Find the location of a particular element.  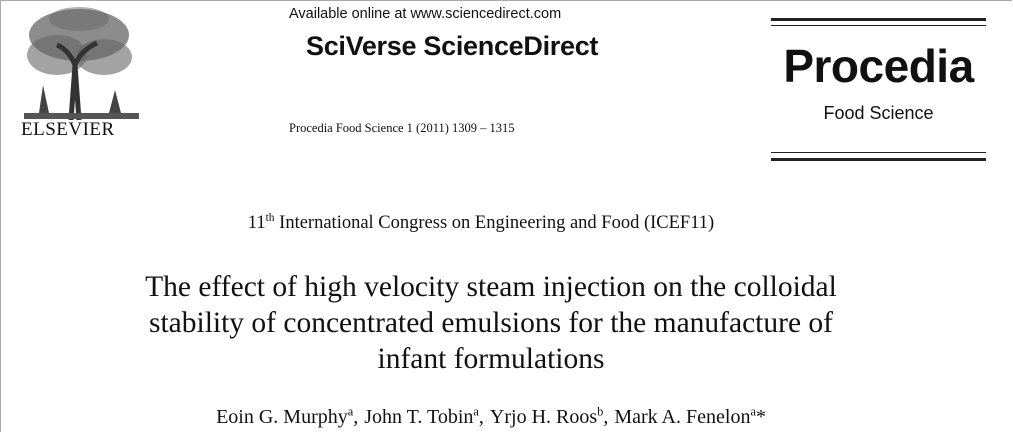

author-affiliation: b is located at coordinates (600, 411).